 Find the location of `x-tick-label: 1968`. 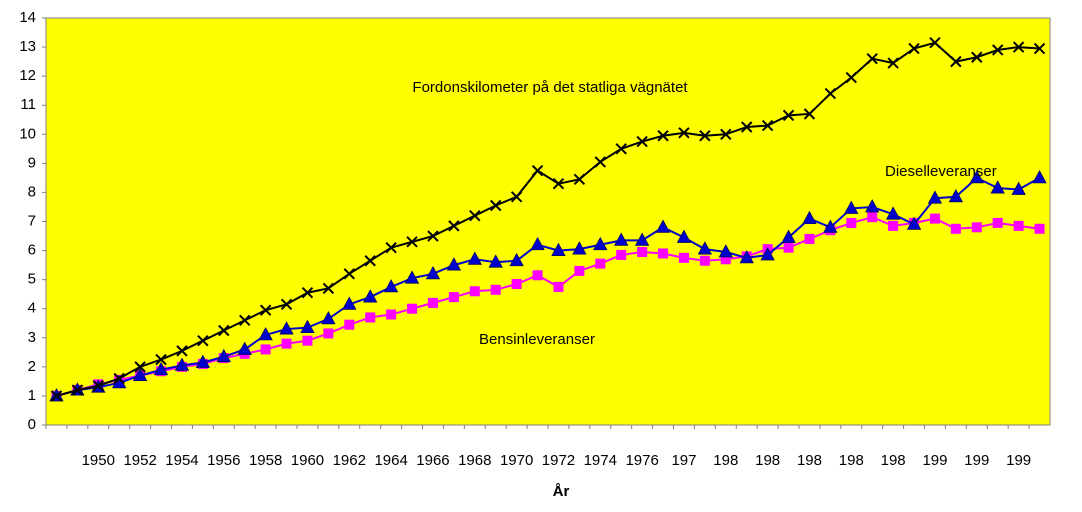

x-tick-label: 1968 is located at coordinates (474, 460).